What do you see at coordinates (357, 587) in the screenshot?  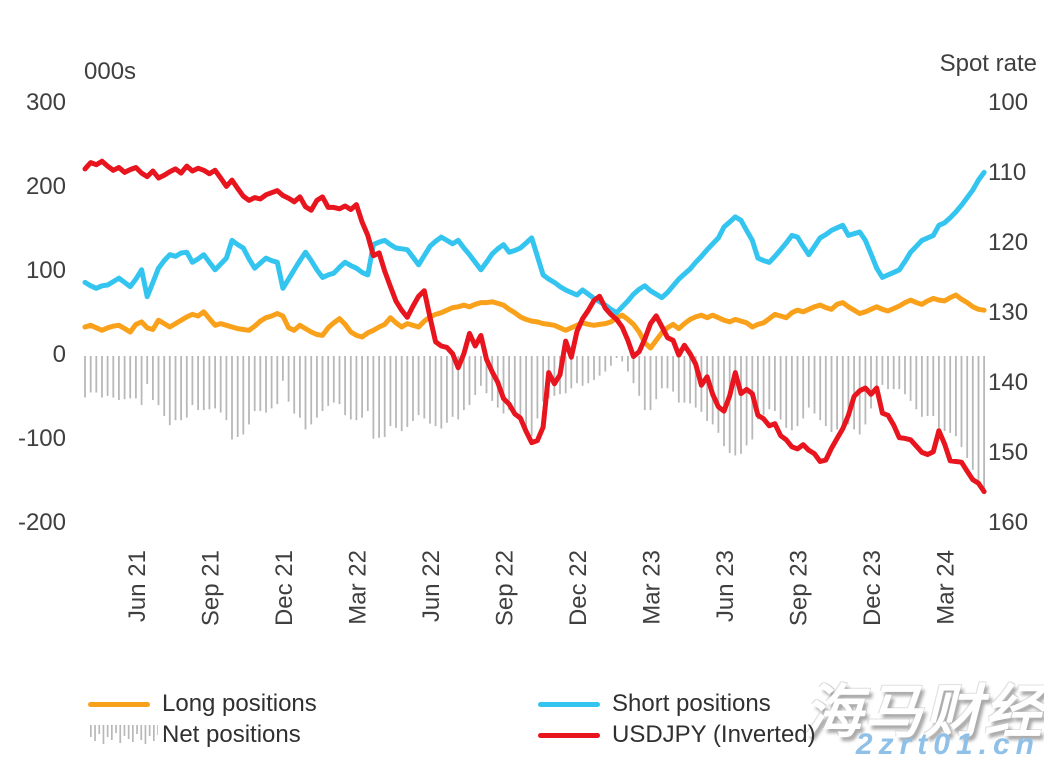 I see `x-tick-mar-22: Mar 22` at bounding box center [357, 587].